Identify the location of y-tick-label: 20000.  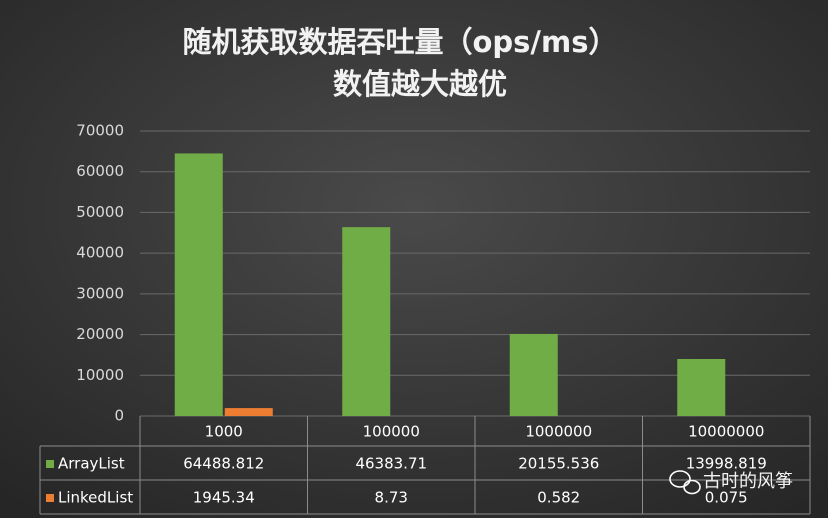
(100, 334).